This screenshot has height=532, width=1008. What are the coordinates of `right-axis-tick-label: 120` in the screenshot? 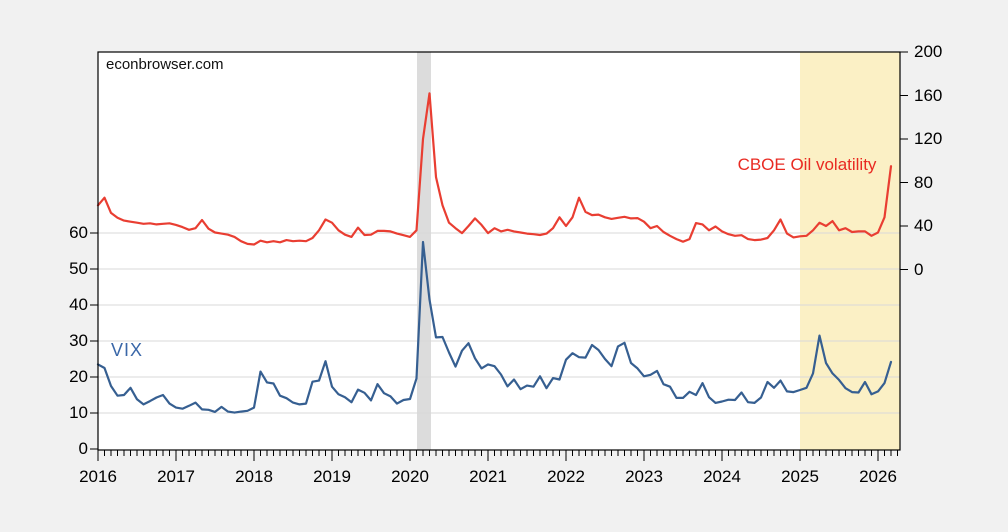 It's located at (928, 138).